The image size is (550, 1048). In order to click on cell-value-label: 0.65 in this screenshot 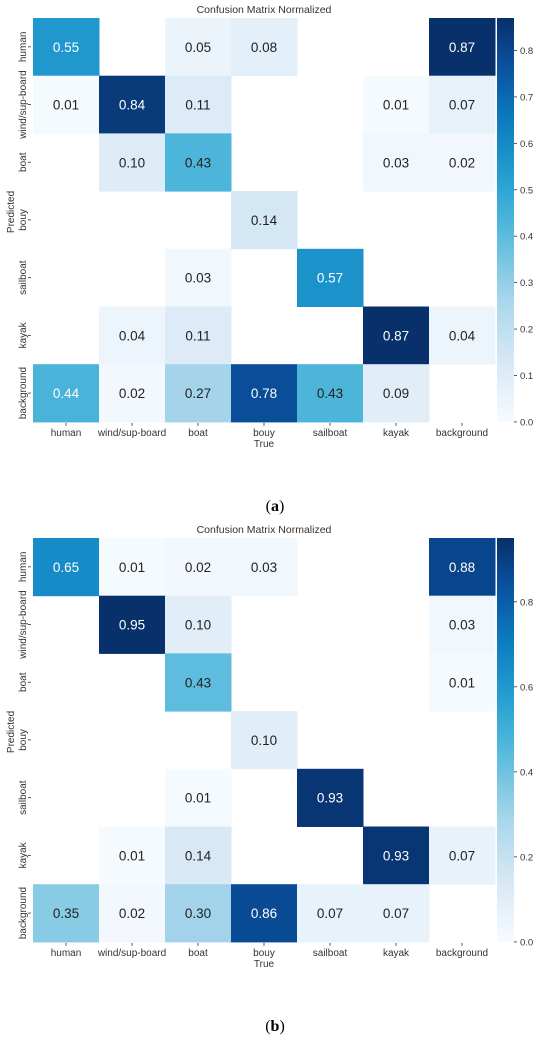, I will do `click(66, 567)`.